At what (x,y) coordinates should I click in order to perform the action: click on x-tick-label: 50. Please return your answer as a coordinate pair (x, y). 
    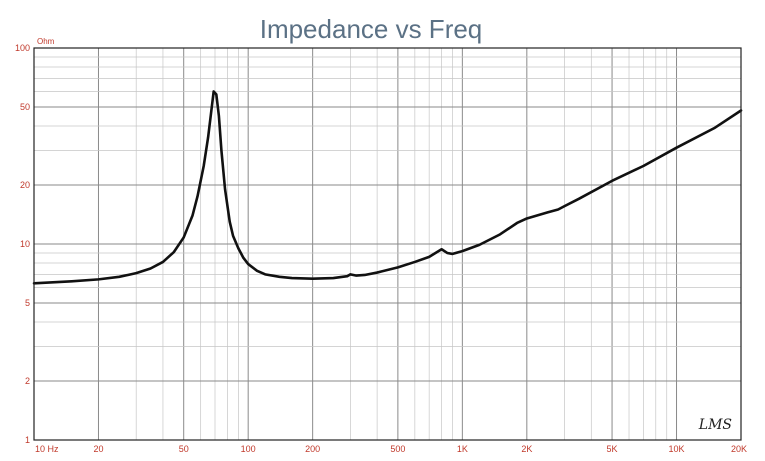
    Looking at the image, I should click on (184, 449).